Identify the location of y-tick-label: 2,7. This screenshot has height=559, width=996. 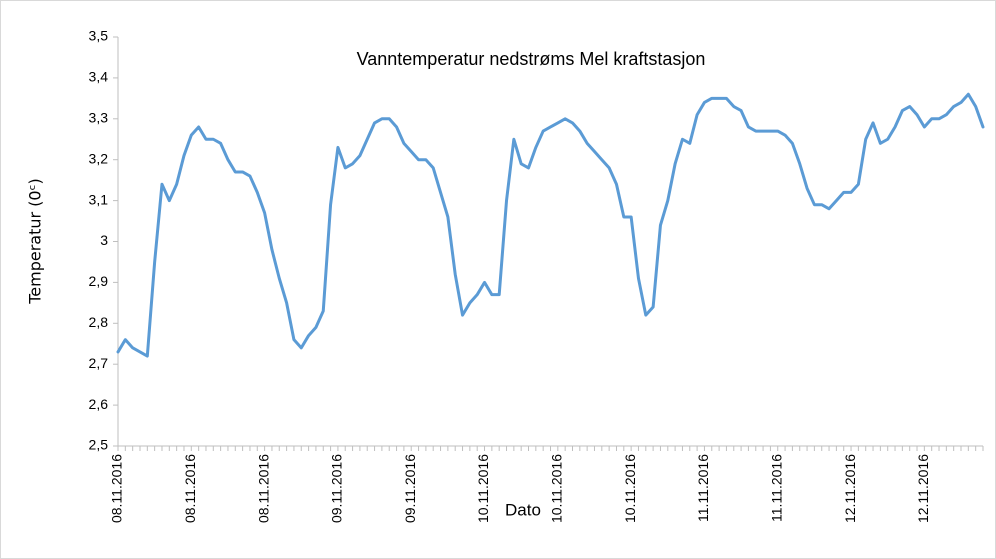
(99, 363).